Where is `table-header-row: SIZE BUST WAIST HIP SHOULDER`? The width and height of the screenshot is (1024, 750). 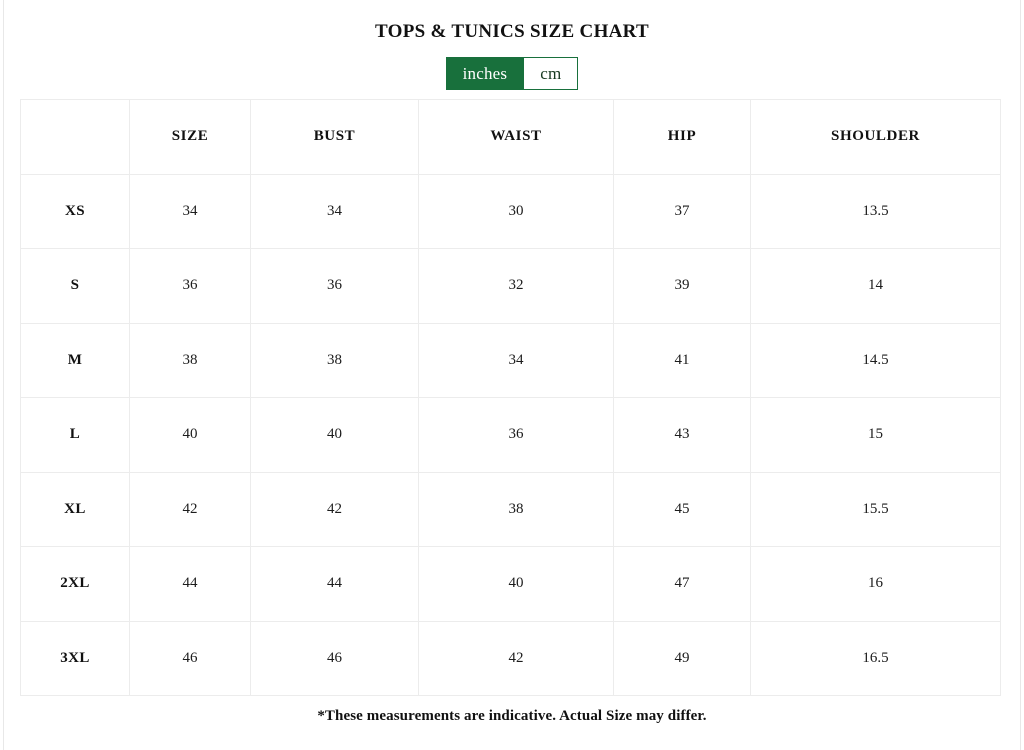 table-header-row: SIZE BUST WAIST HIP SHOULDER is located at coordinates (510, 137).